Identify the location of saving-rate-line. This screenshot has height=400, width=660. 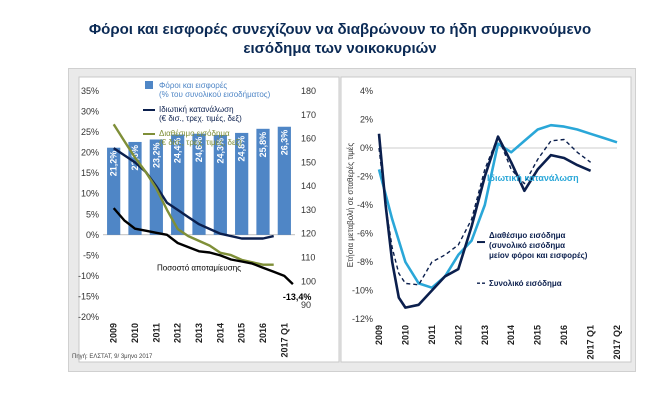
(203, 246).